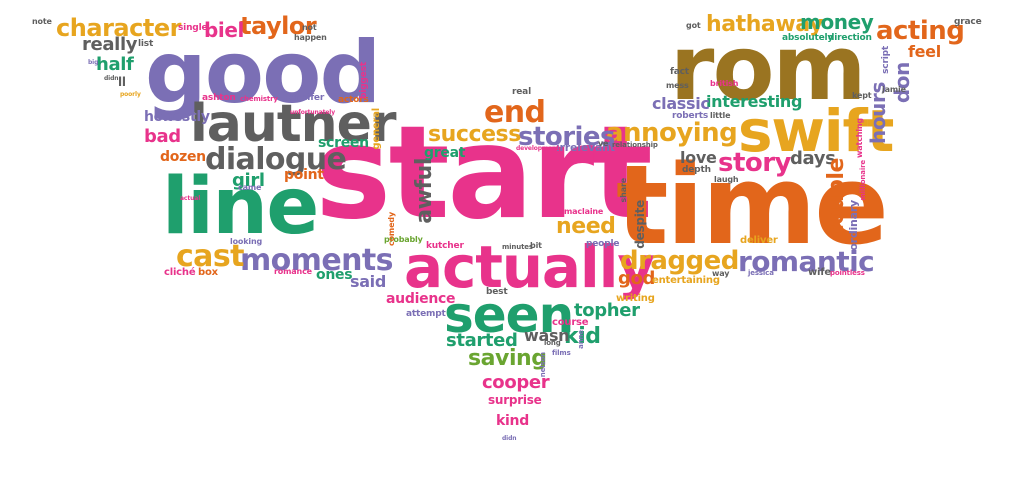  I want to click on word-development: development, so click(537, 148).